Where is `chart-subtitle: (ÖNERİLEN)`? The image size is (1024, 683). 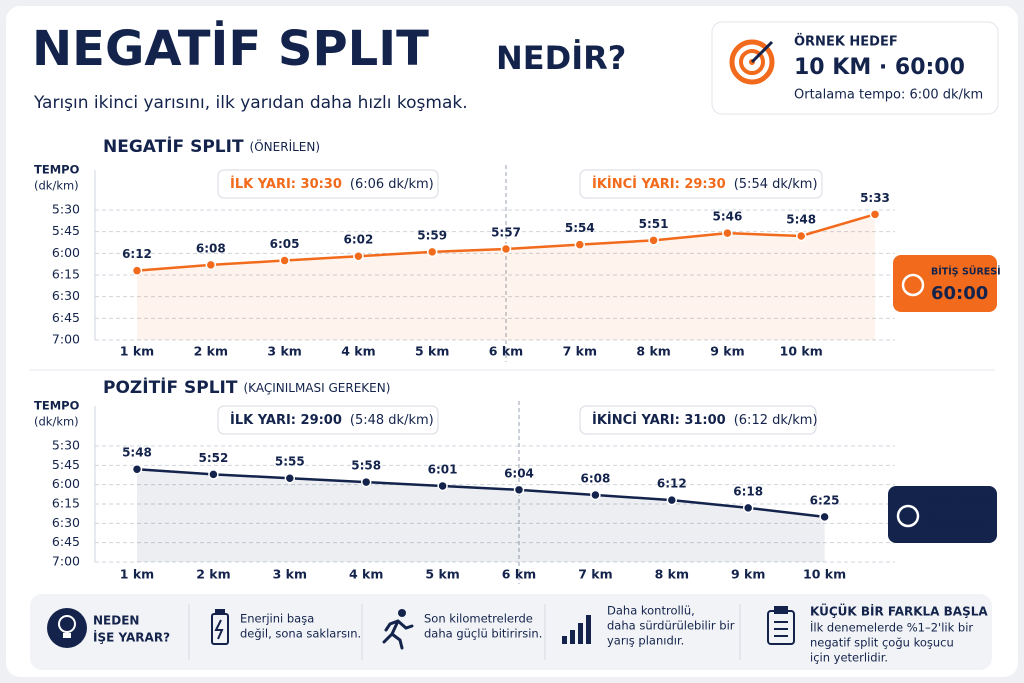
chart-subtitle: (ÖNERİLEN) is located at coordinates (285, 146).